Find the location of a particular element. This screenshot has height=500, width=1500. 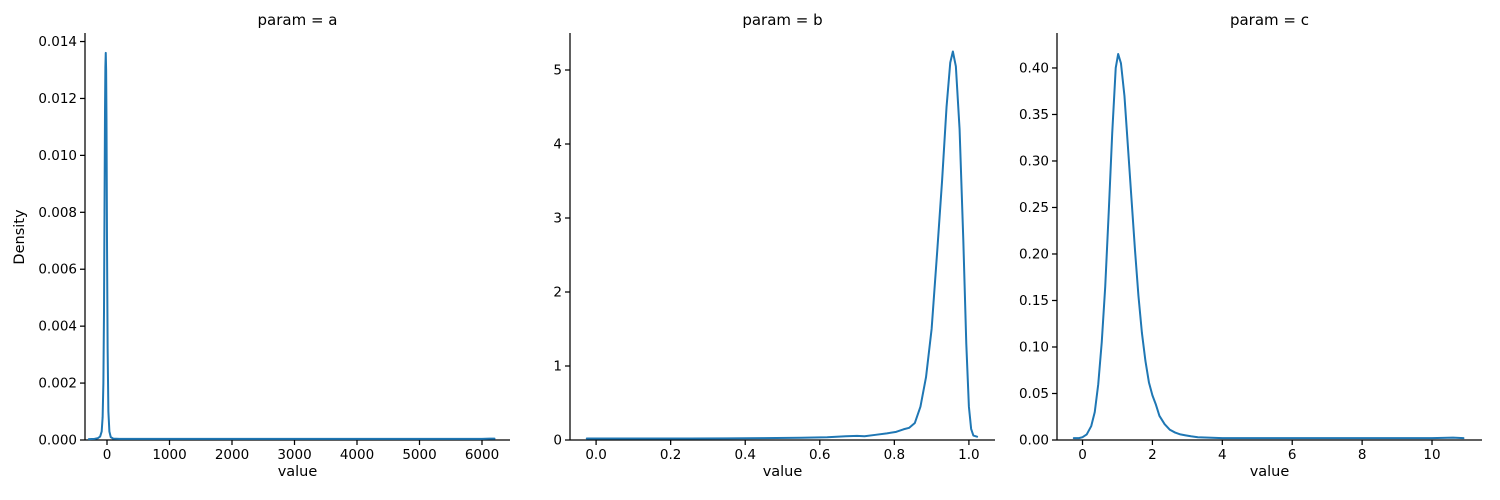

y-tick-label: 0.35 is located at coordinates (1034, 115).